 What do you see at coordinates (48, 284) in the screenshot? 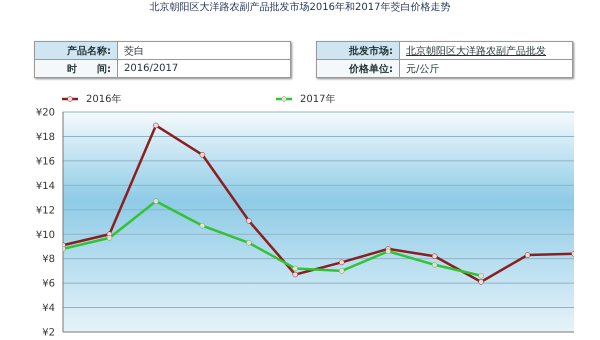
I see `y-tick-label: ¥6` at bounding box center [48, 284].